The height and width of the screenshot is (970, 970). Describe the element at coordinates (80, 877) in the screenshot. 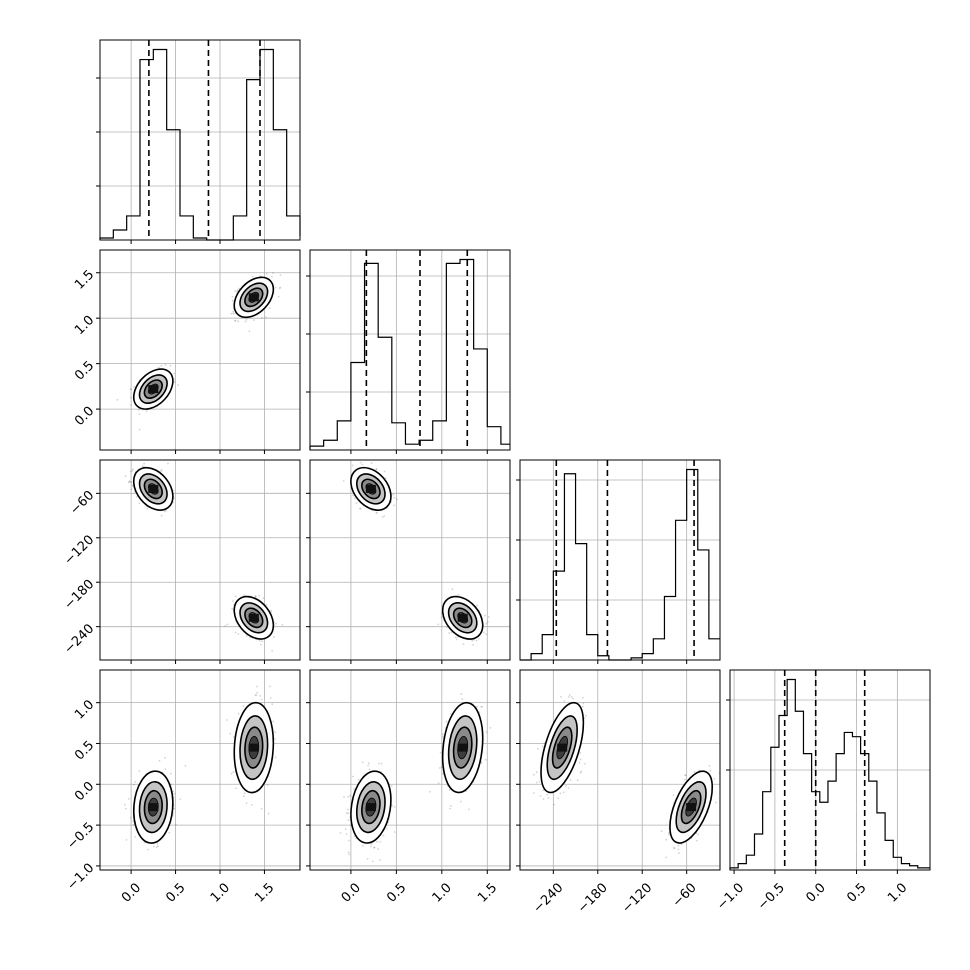

I see `y-tick-label-3-0: −1.0` at that location.